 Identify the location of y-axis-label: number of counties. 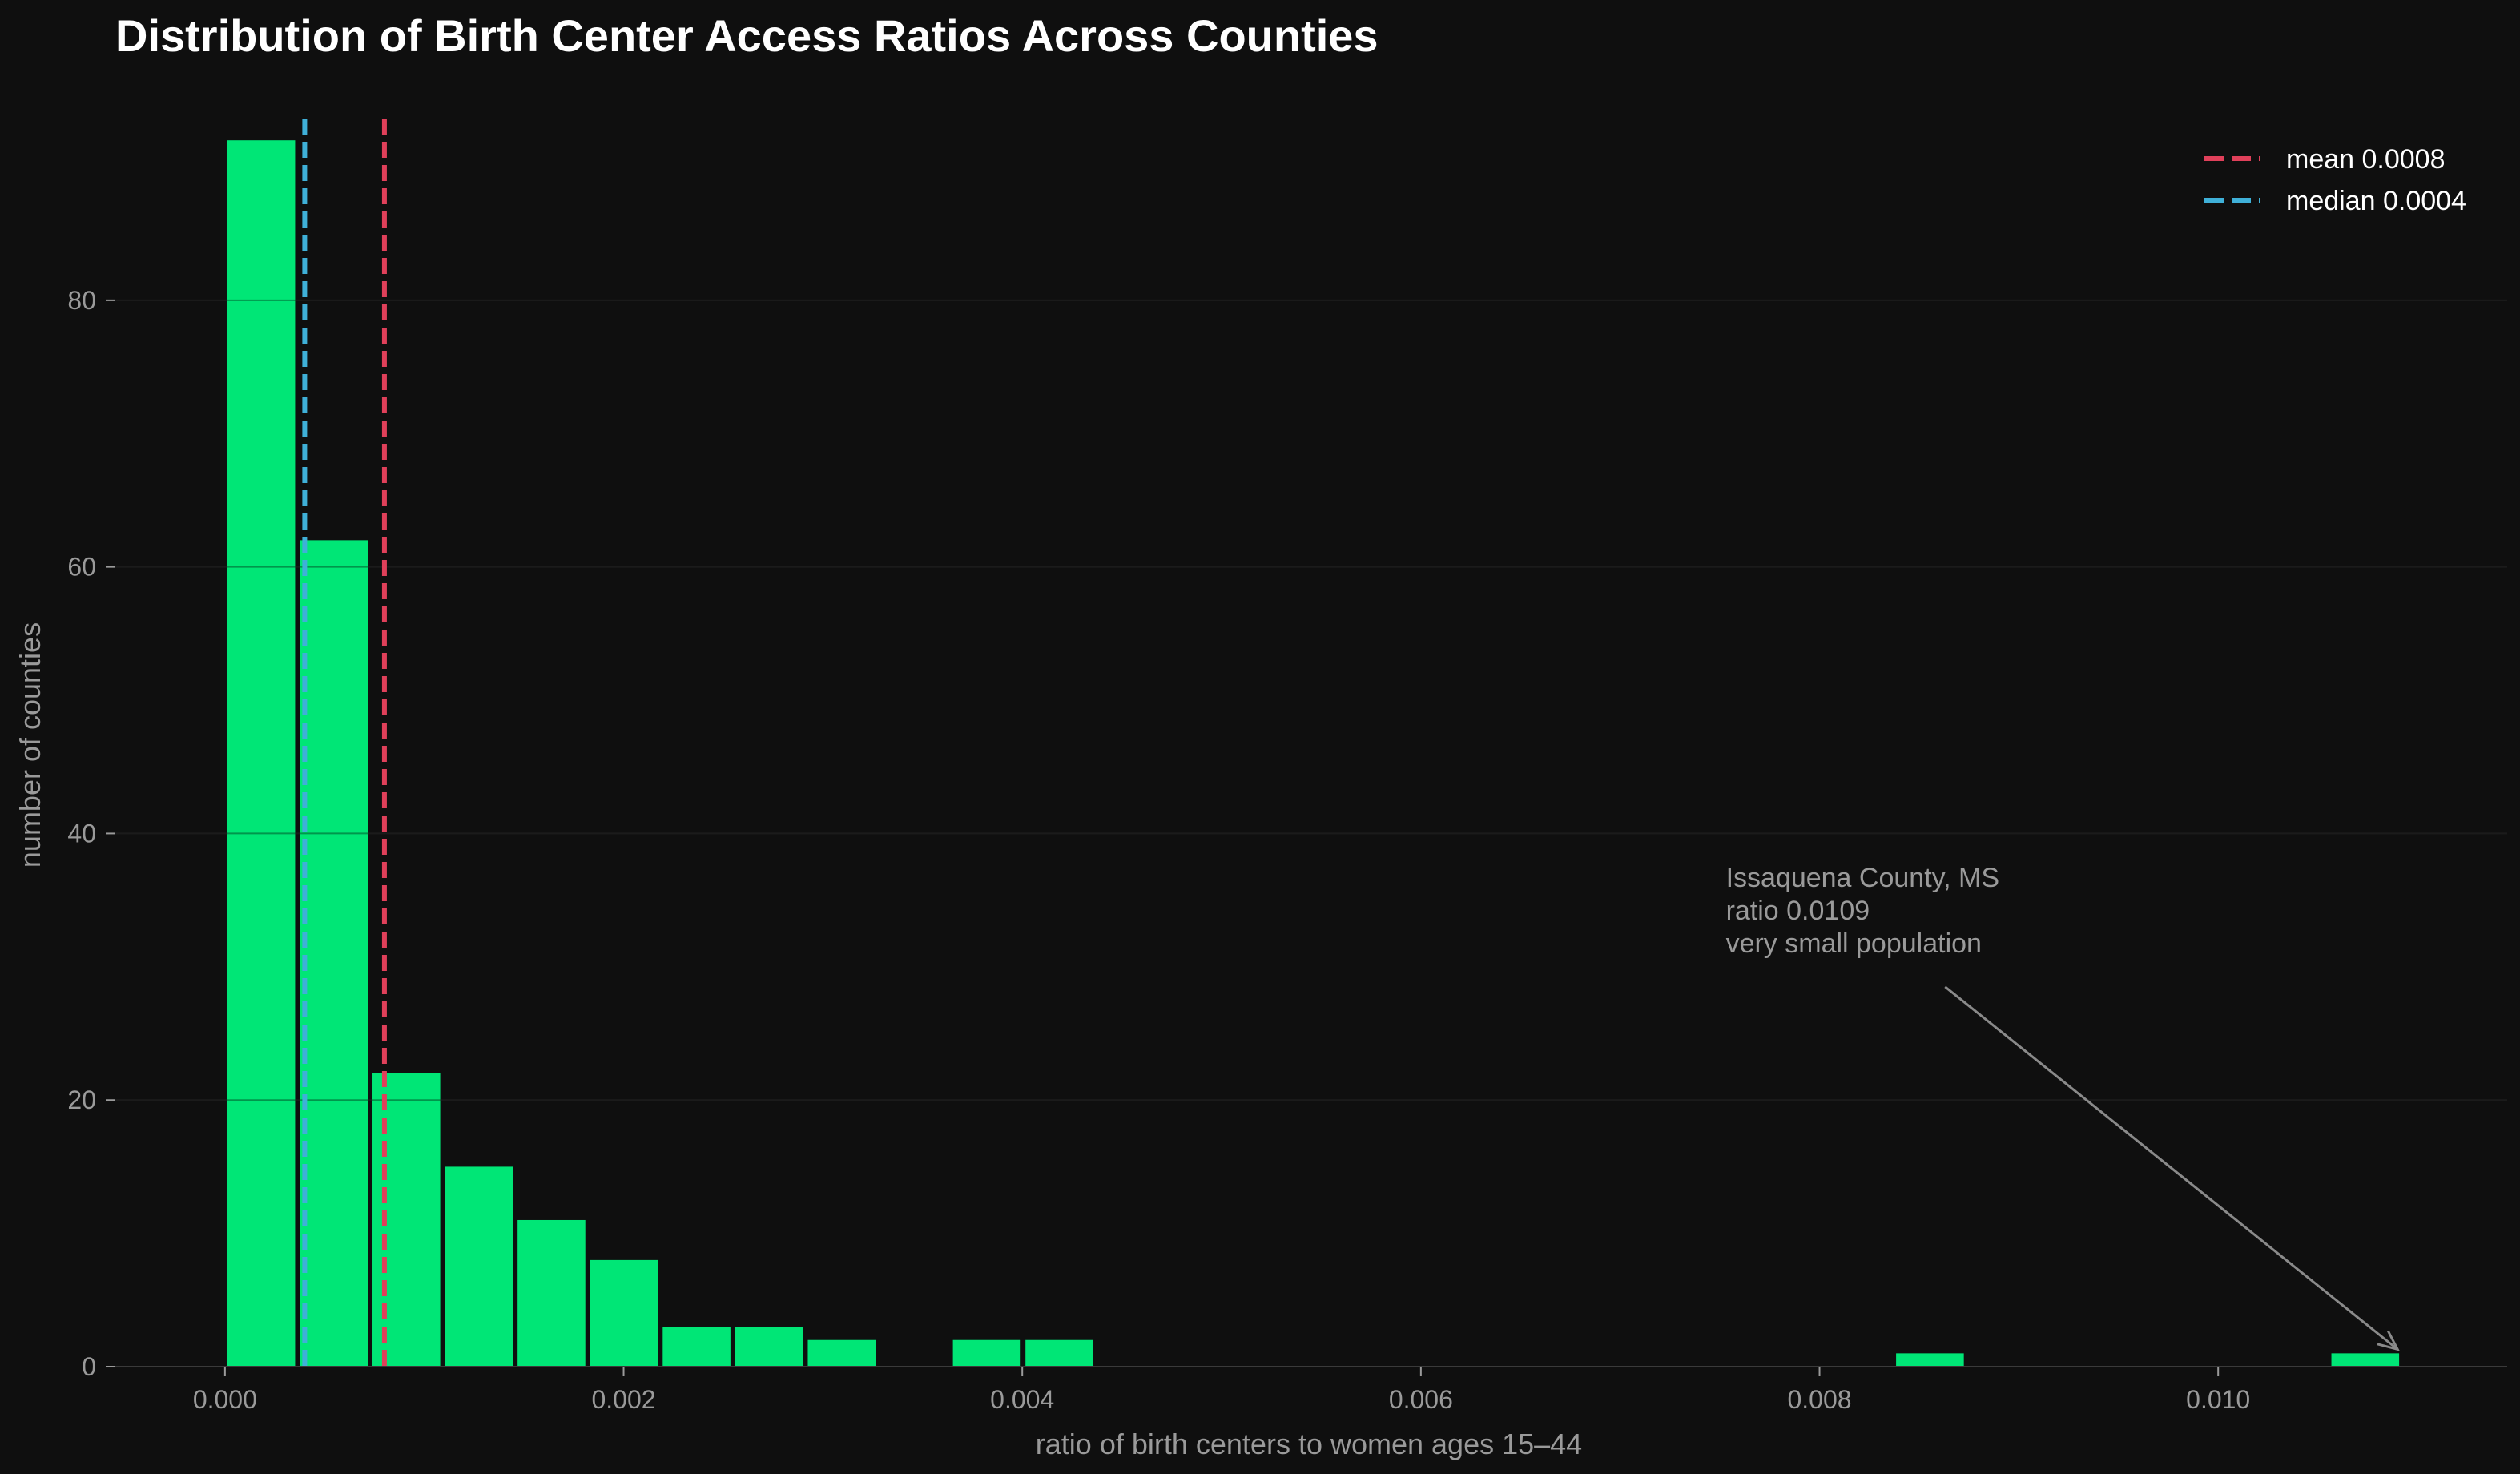
(30, 745).